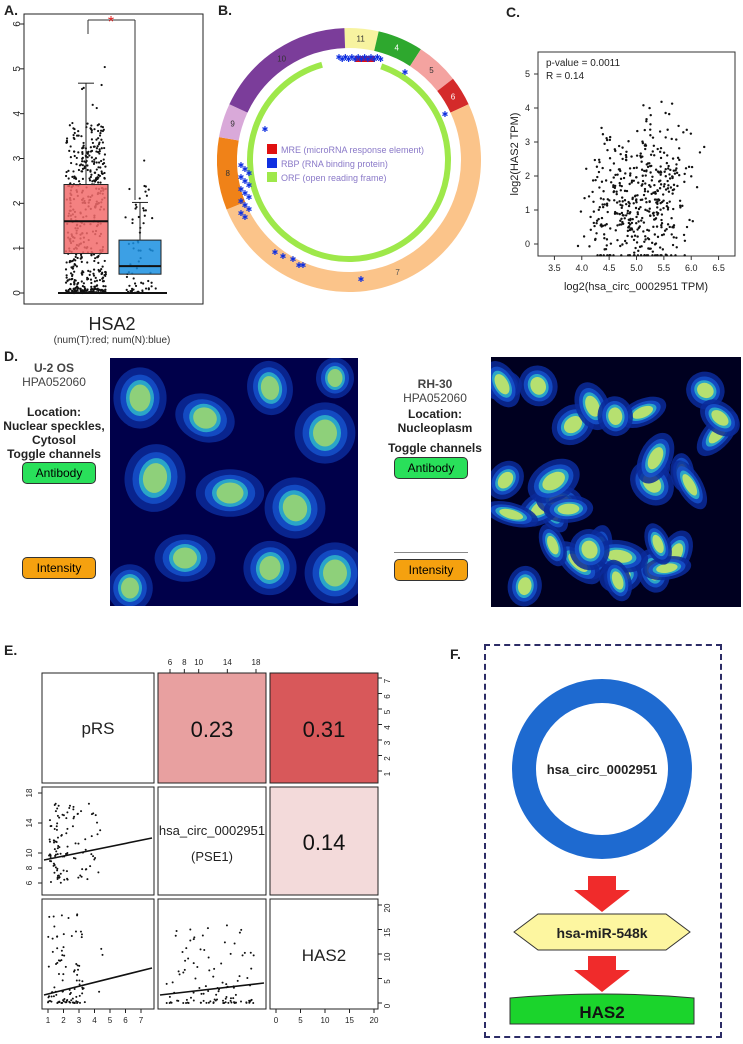 Image resolution: width=743 pixels, height=1044 pixels. Describe the element at coordinates (387, 773) in the screenshot. I see `tick-label: 1` at that location.